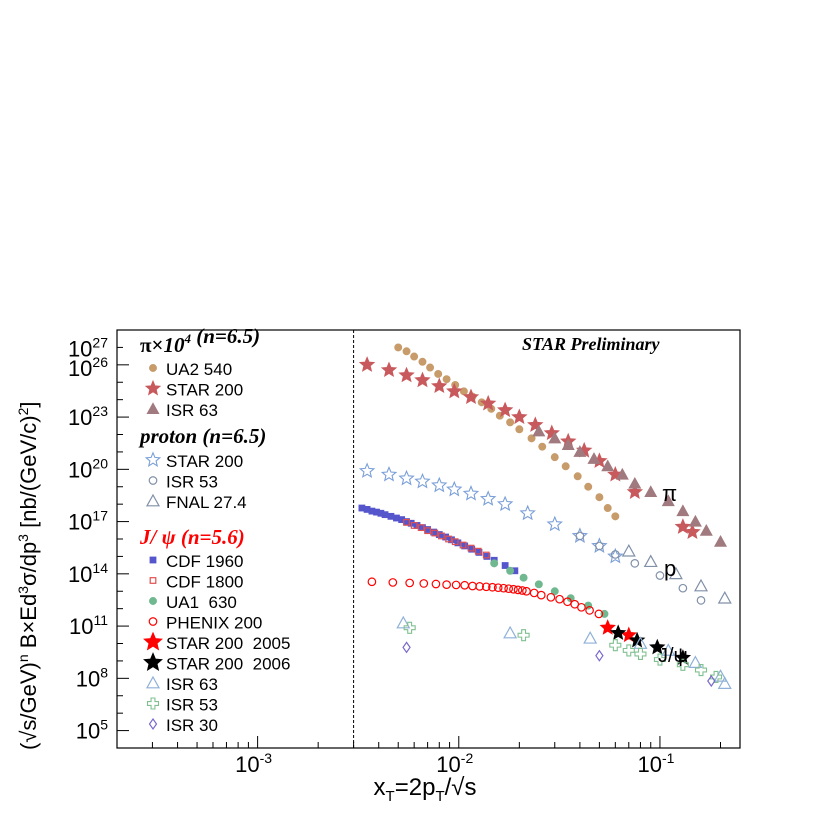 The width and height of the screenshot is (814, 814). Describe the element at coordinates (192, 537) in the screenshot. I see `legend-group-title: J/ ψ (n=5.6)` at that location.